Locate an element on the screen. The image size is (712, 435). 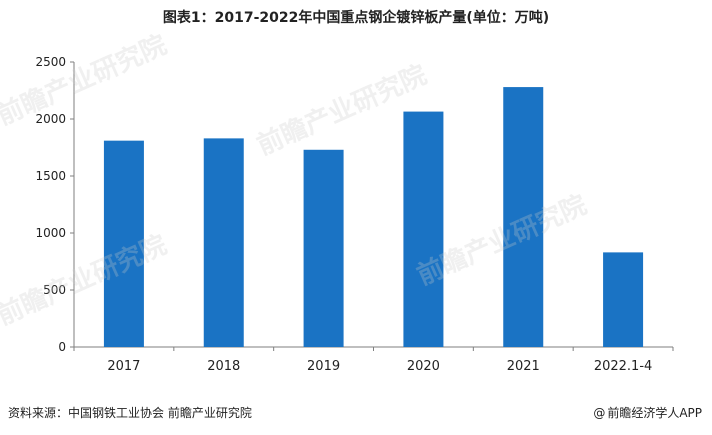
y-tick-label: 2500 is located at coordinates (50, 62).